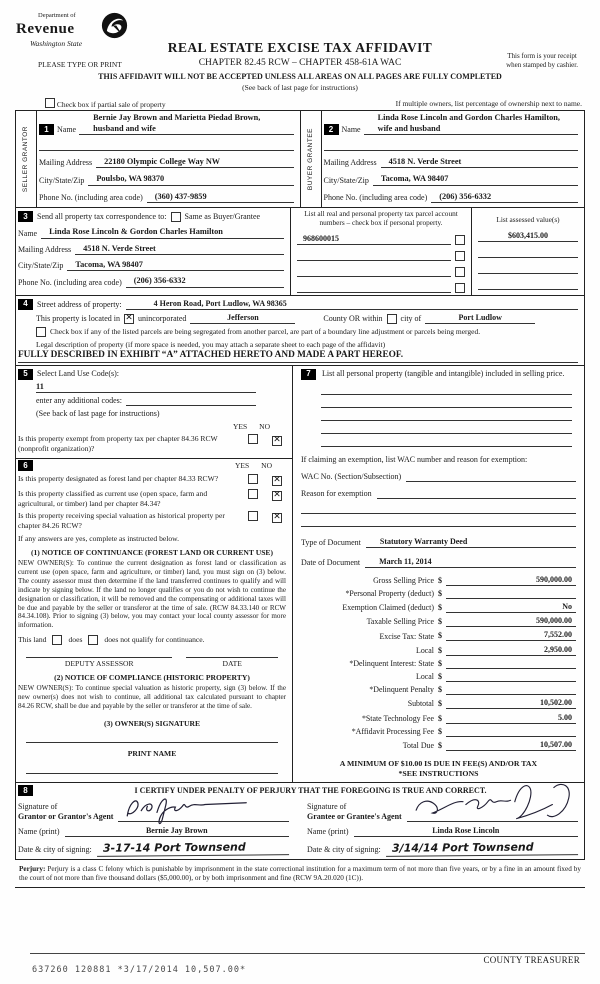  I want to click on seller-mailing-field: 22180 Olympic College Way NW, so click(195, 163).